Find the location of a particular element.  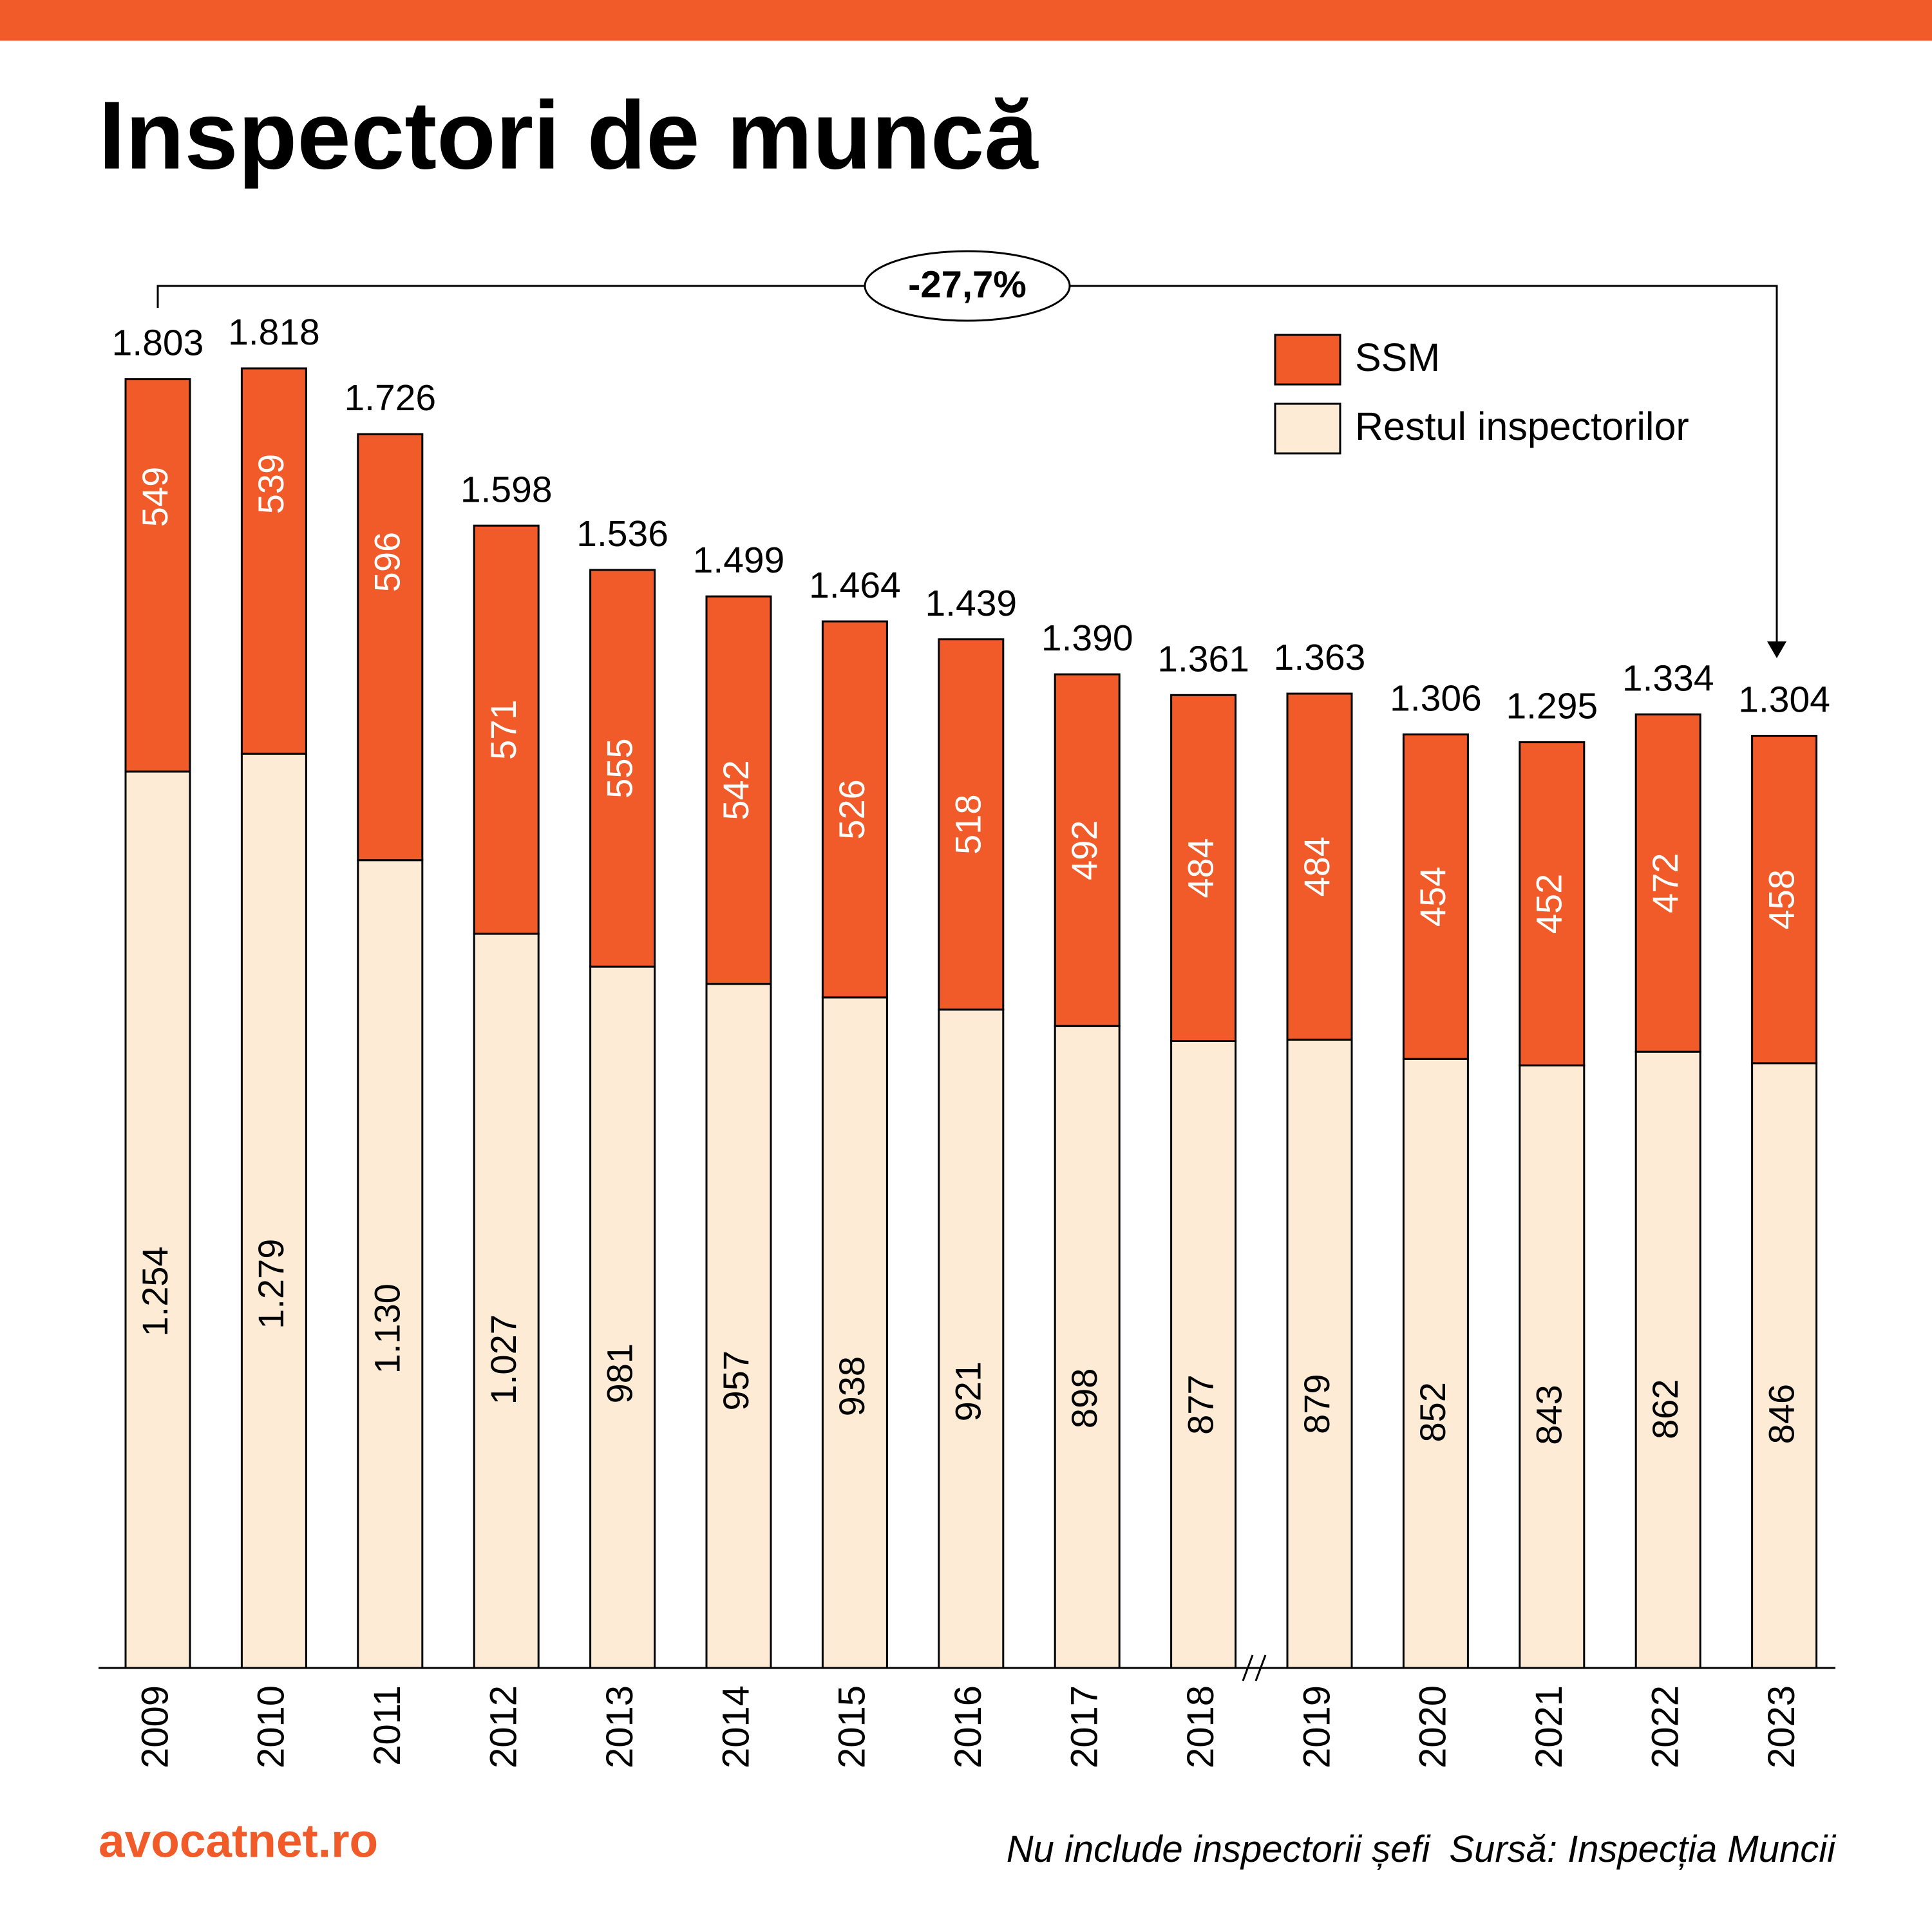

x-tick-label: 2016 is located at coordinates (968, 1727).